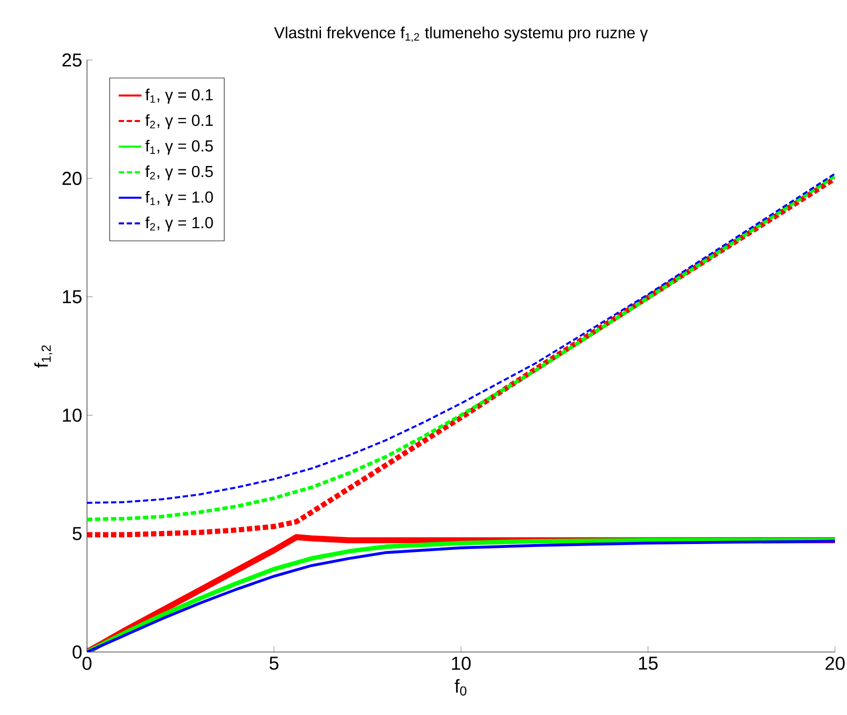 This screenshot has width=847, height=715. Describe the element at coordinates (87, 663) in the screenshot. I see `x-tick-label: 0` at that location.